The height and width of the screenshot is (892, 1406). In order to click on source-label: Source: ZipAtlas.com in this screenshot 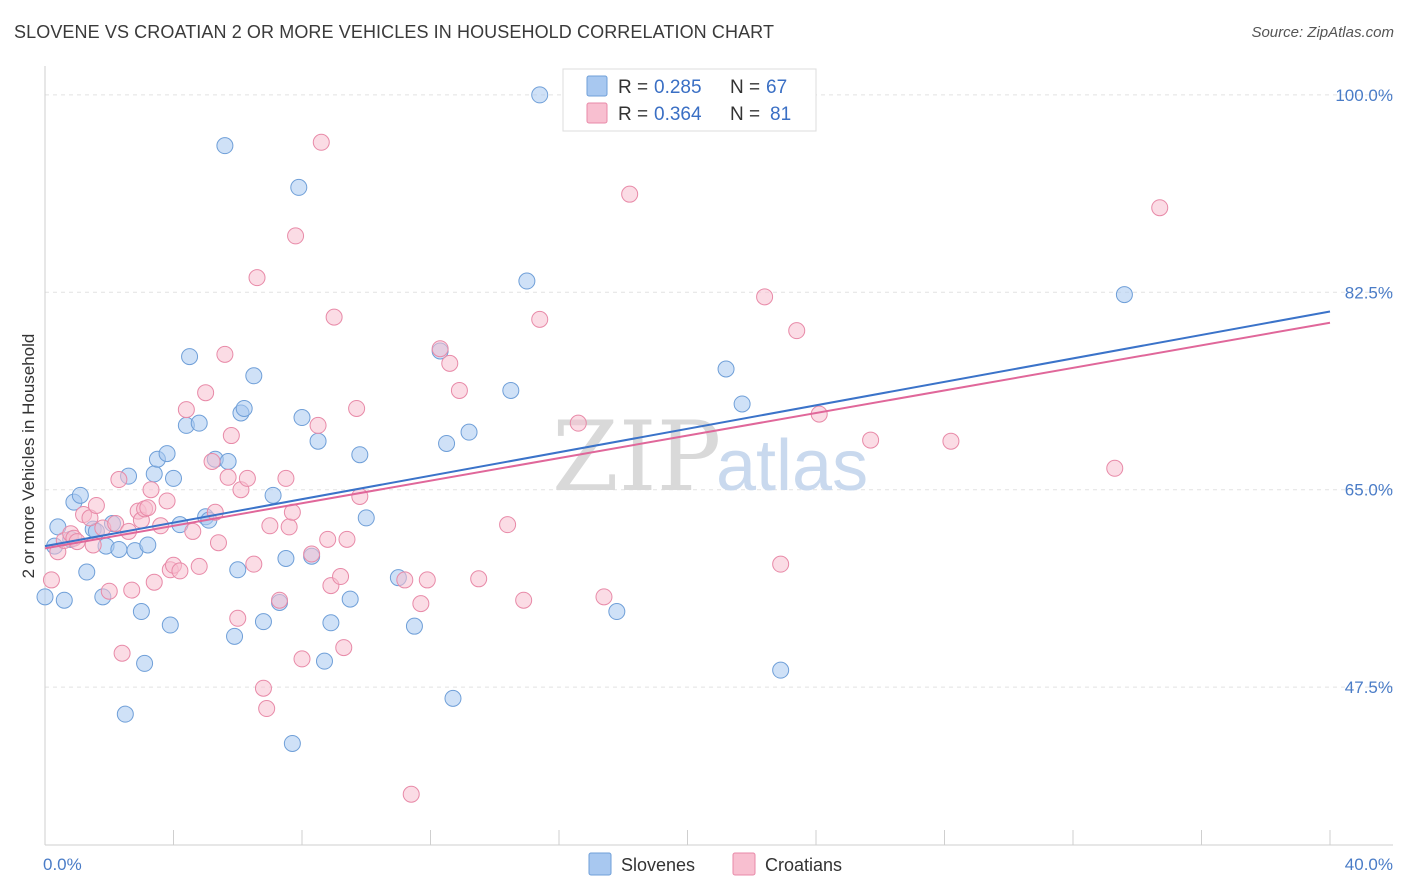, I will do `click(1322, 32)`.